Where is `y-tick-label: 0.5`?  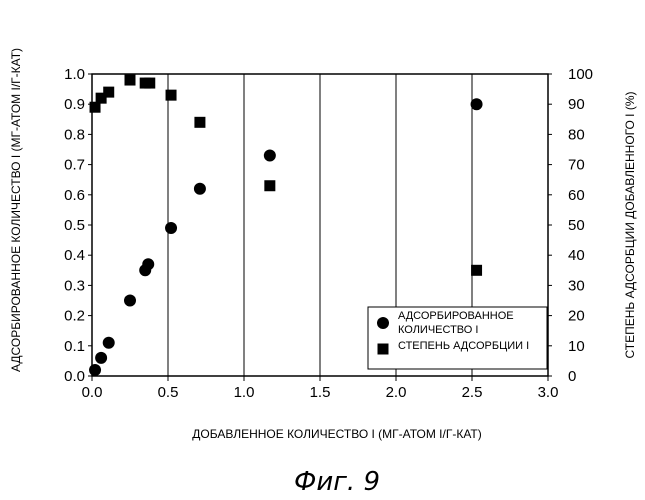
y-tick-label: 0.5 is located at coordinates (74, 225).